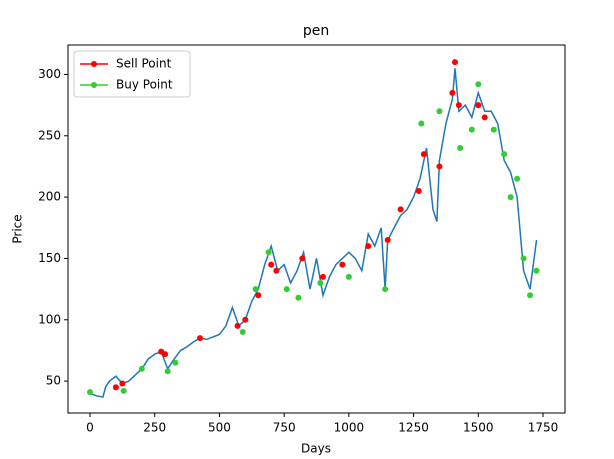 This screenshot has width=614, height=459. I want to click on y-tick-label: 200, so click(49, 197).